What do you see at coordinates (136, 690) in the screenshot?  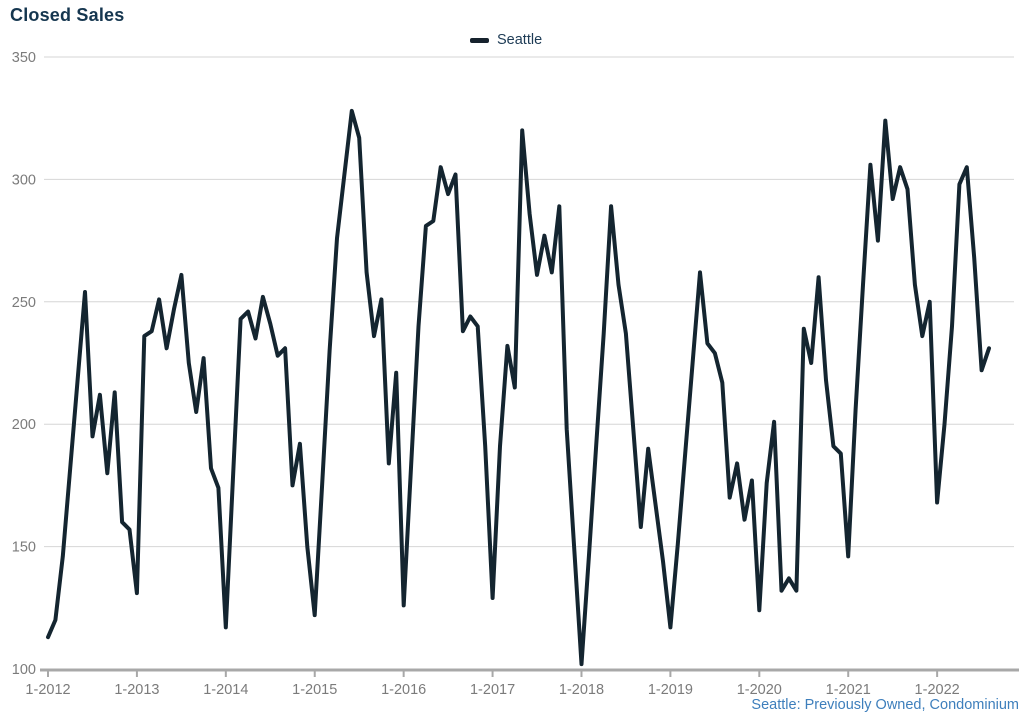 I see `x-axis-label: 1-2013` at bounding box center [136, 690].